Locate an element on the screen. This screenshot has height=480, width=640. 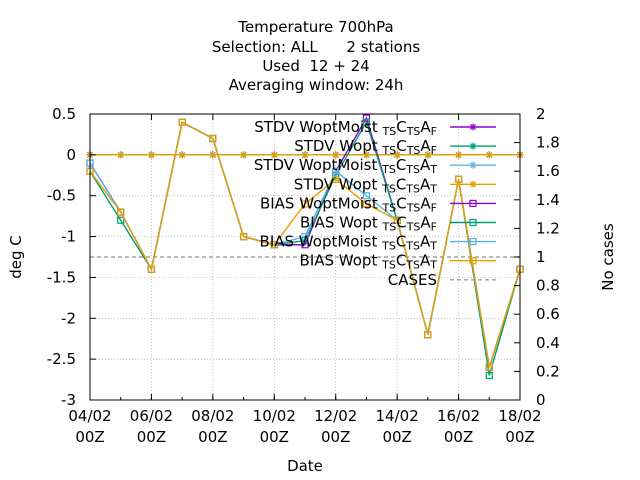
y2-tick-label: 0.4 is located at coordinates (548, 343).